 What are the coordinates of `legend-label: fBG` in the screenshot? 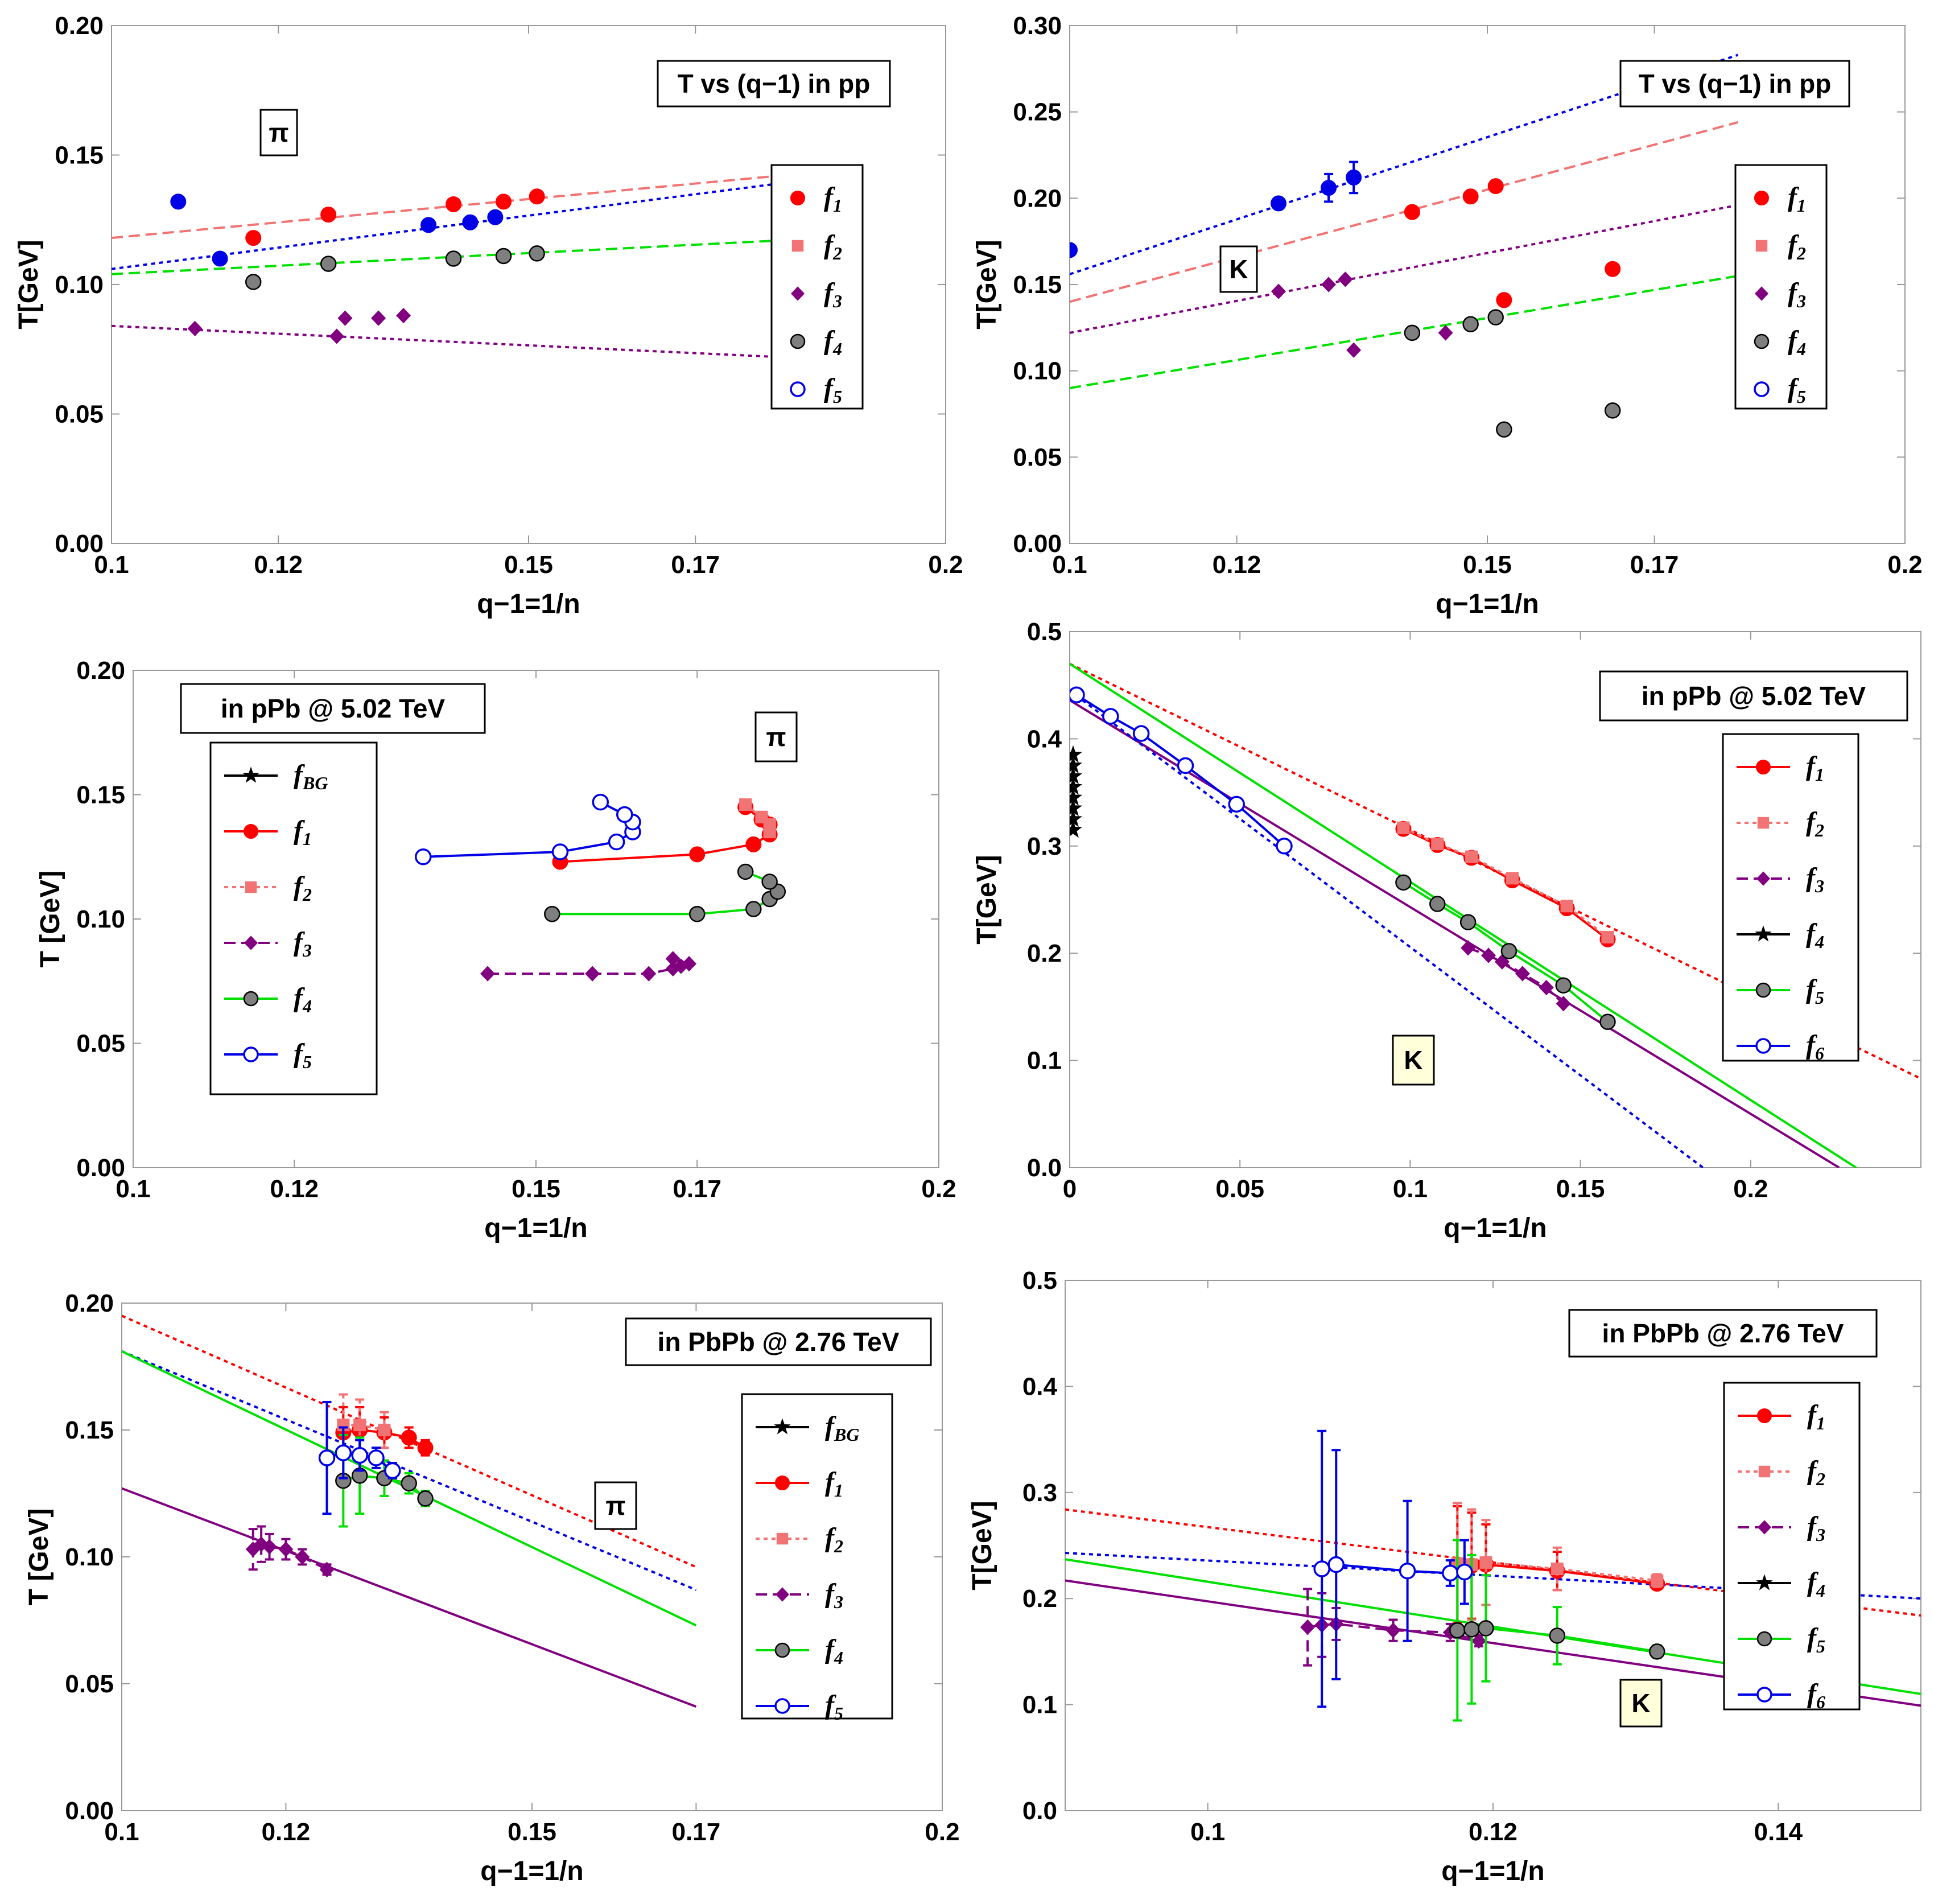 It's located at (842, 1428).